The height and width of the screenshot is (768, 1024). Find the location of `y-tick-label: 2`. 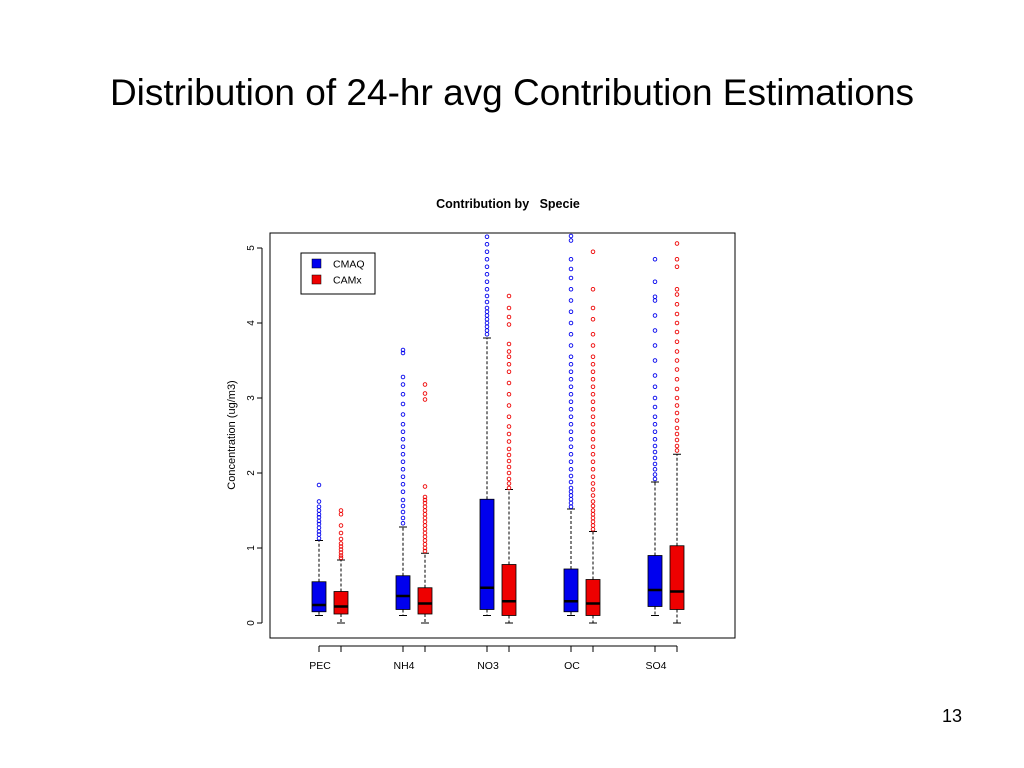

y-tick-label: 2 is located at coordinates (251, 473).